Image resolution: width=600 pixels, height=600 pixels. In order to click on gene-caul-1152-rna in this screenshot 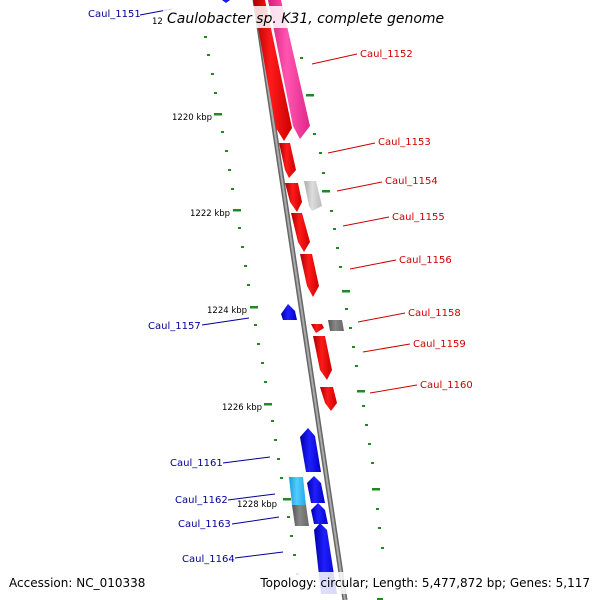, I will do `click(289, 69)`.